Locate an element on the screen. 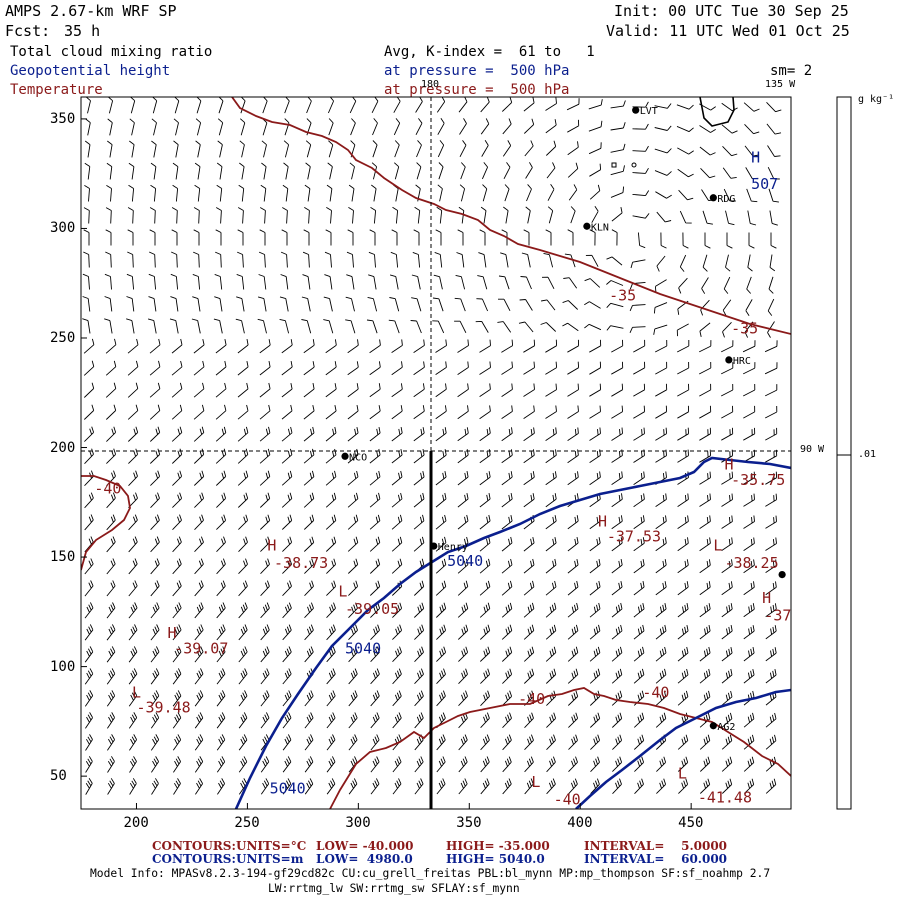  avg-k-index: Avg, K-index = 61 to 1 is located at coordinates (489, 52).